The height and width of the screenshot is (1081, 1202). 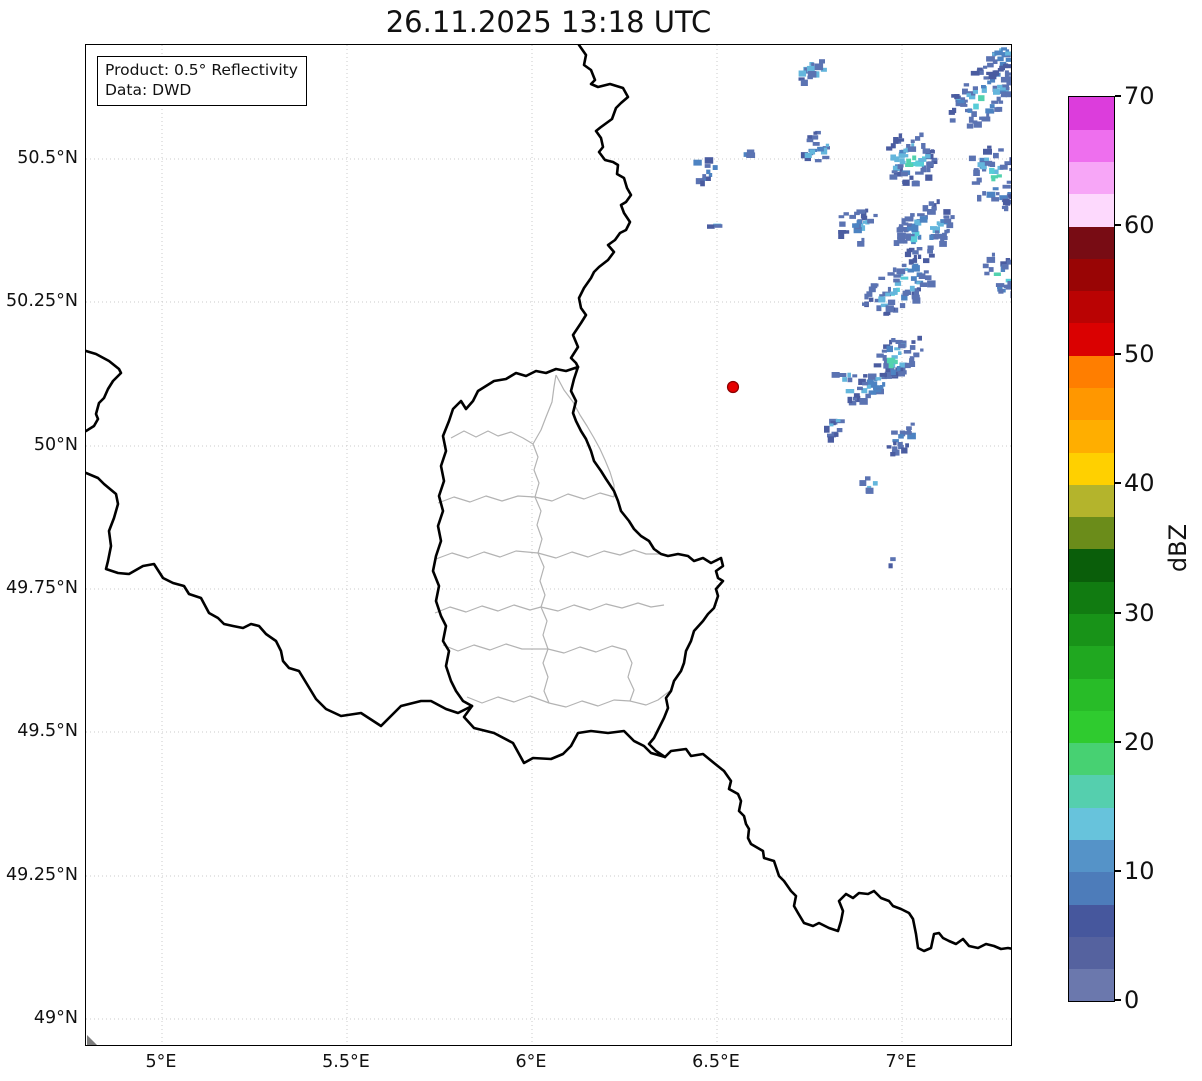 What do you see at coordinates (1132, 1000) in the screenshot?
I see `colorbar-tick-label: 0` at bounding box center [1132, 1000].